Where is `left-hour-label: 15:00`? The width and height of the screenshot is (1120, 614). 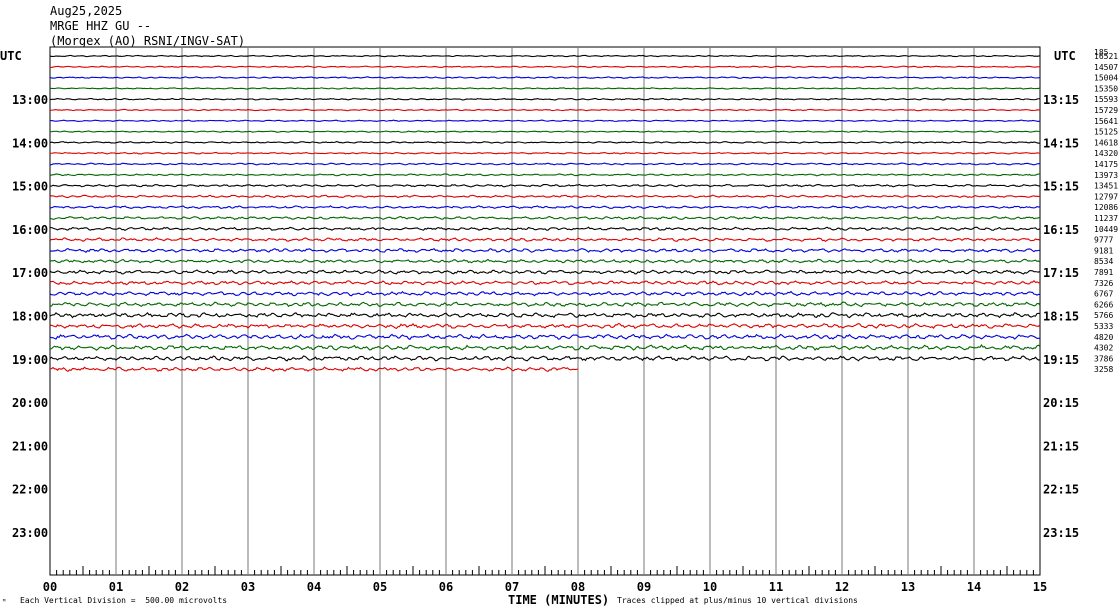
left-hour-label: 15:00 is located at coordinates (30, 187).